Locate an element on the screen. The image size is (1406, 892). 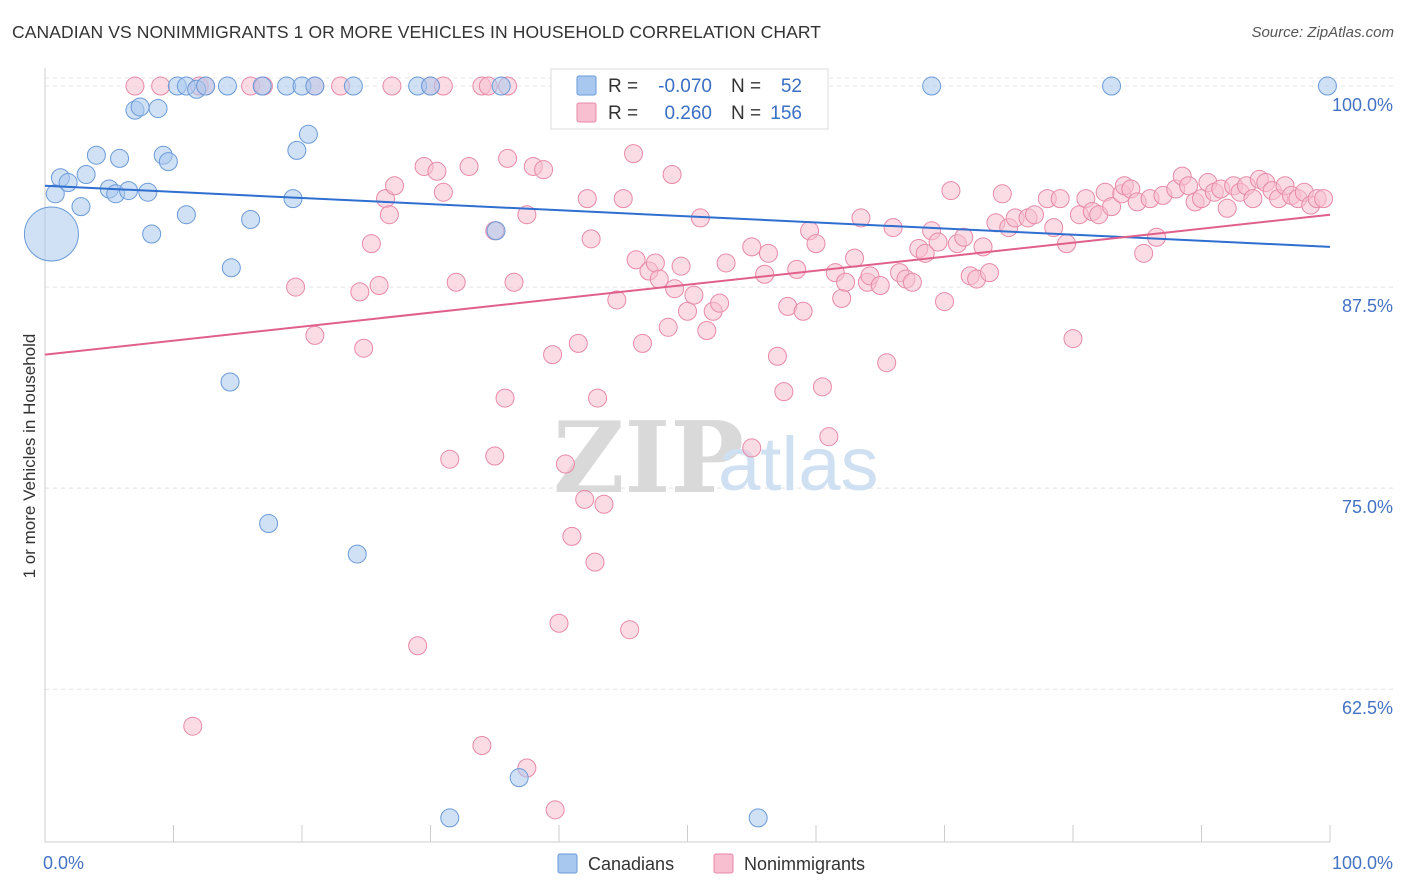
legend-r-label-nonimmigrants: R = is located at coordinates (623, 113).